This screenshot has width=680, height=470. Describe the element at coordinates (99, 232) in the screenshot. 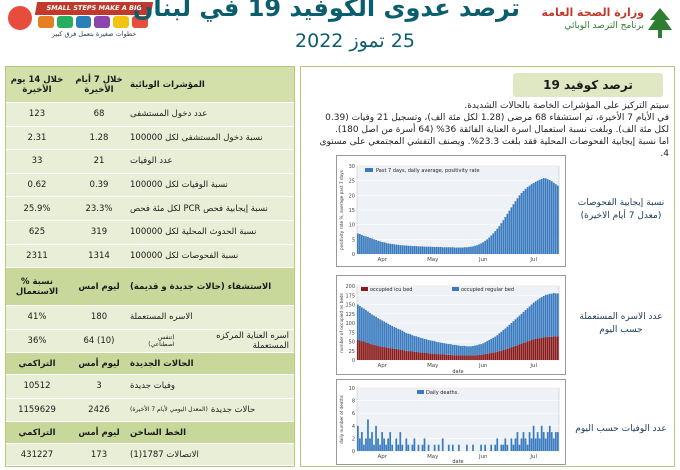

I see `cell-value: 319` at that location.